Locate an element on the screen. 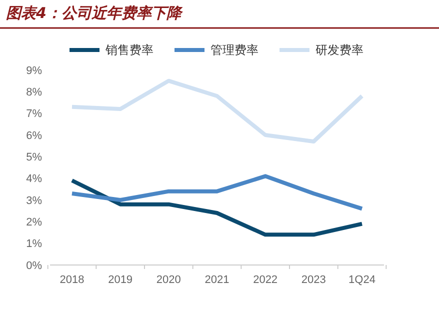 The image size is (439, 320). y-tick-label: 8% is located at coordinates (34, 92).